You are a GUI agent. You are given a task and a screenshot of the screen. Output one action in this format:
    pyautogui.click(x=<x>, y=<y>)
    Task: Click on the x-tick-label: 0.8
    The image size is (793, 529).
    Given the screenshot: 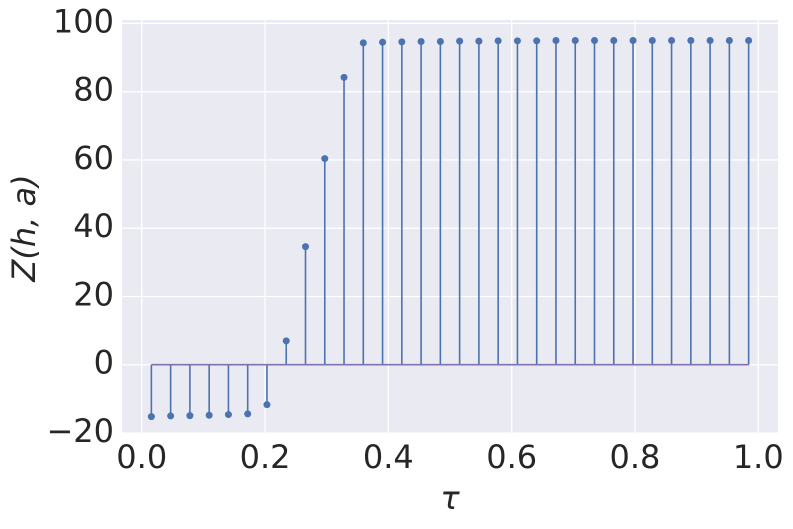 What is the action you would take?
    pyautogui.click(x=635, y=457)
    